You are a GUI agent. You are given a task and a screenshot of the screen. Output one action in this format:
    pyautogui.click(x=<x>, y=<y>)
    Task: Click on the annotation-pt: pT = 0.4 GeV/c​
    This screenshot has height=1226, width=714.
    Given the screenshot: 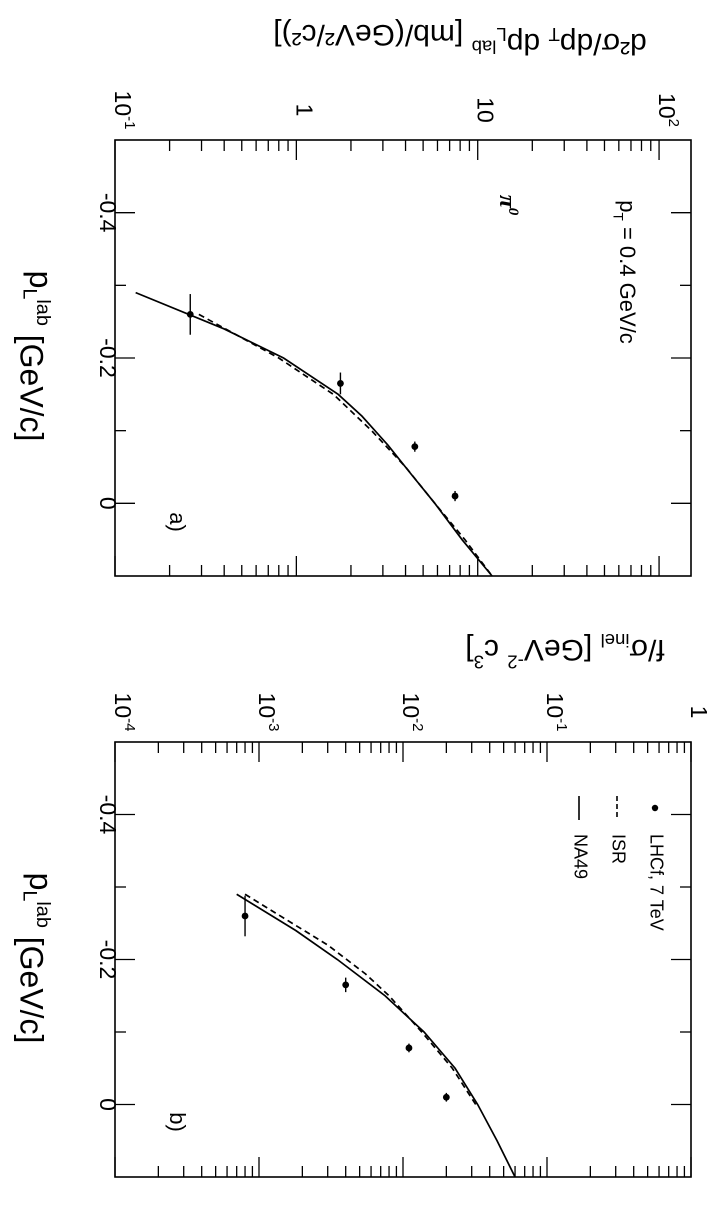 What is the action you would take?
    pyautogui.click(x=625, y=271)
    